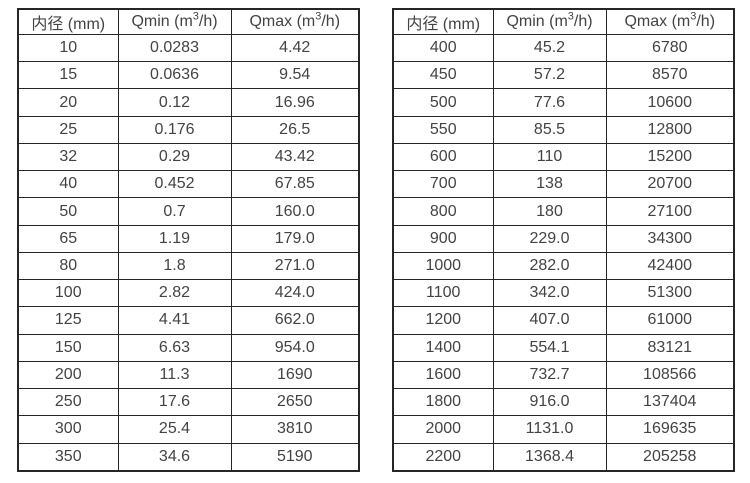  What do you see at coordinates (443, 320) in the screenshot?
I see `table-cell: 1200` at bounding box center [443, 320].